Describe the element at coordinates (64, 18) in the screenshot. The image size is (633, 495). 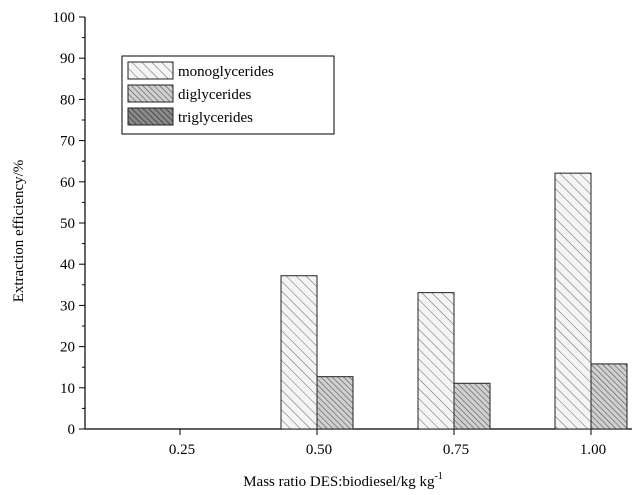
I see `y-tick-label: 100` at that location.